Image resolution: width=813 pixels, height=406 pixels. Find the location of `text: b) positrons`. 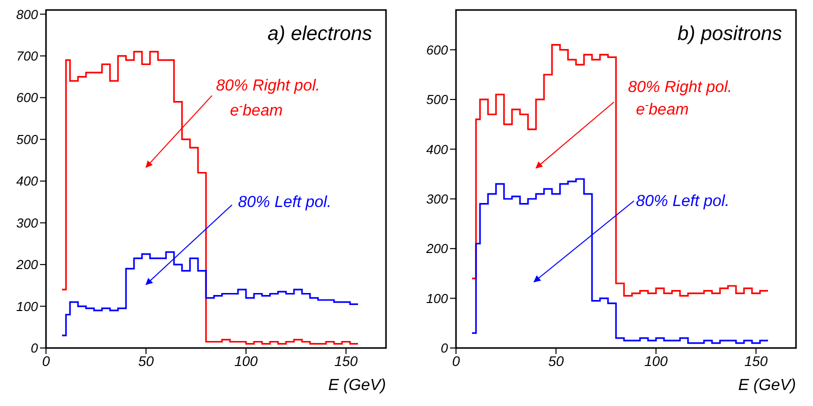

text: b) positrons is located at coordinates (730, 34).